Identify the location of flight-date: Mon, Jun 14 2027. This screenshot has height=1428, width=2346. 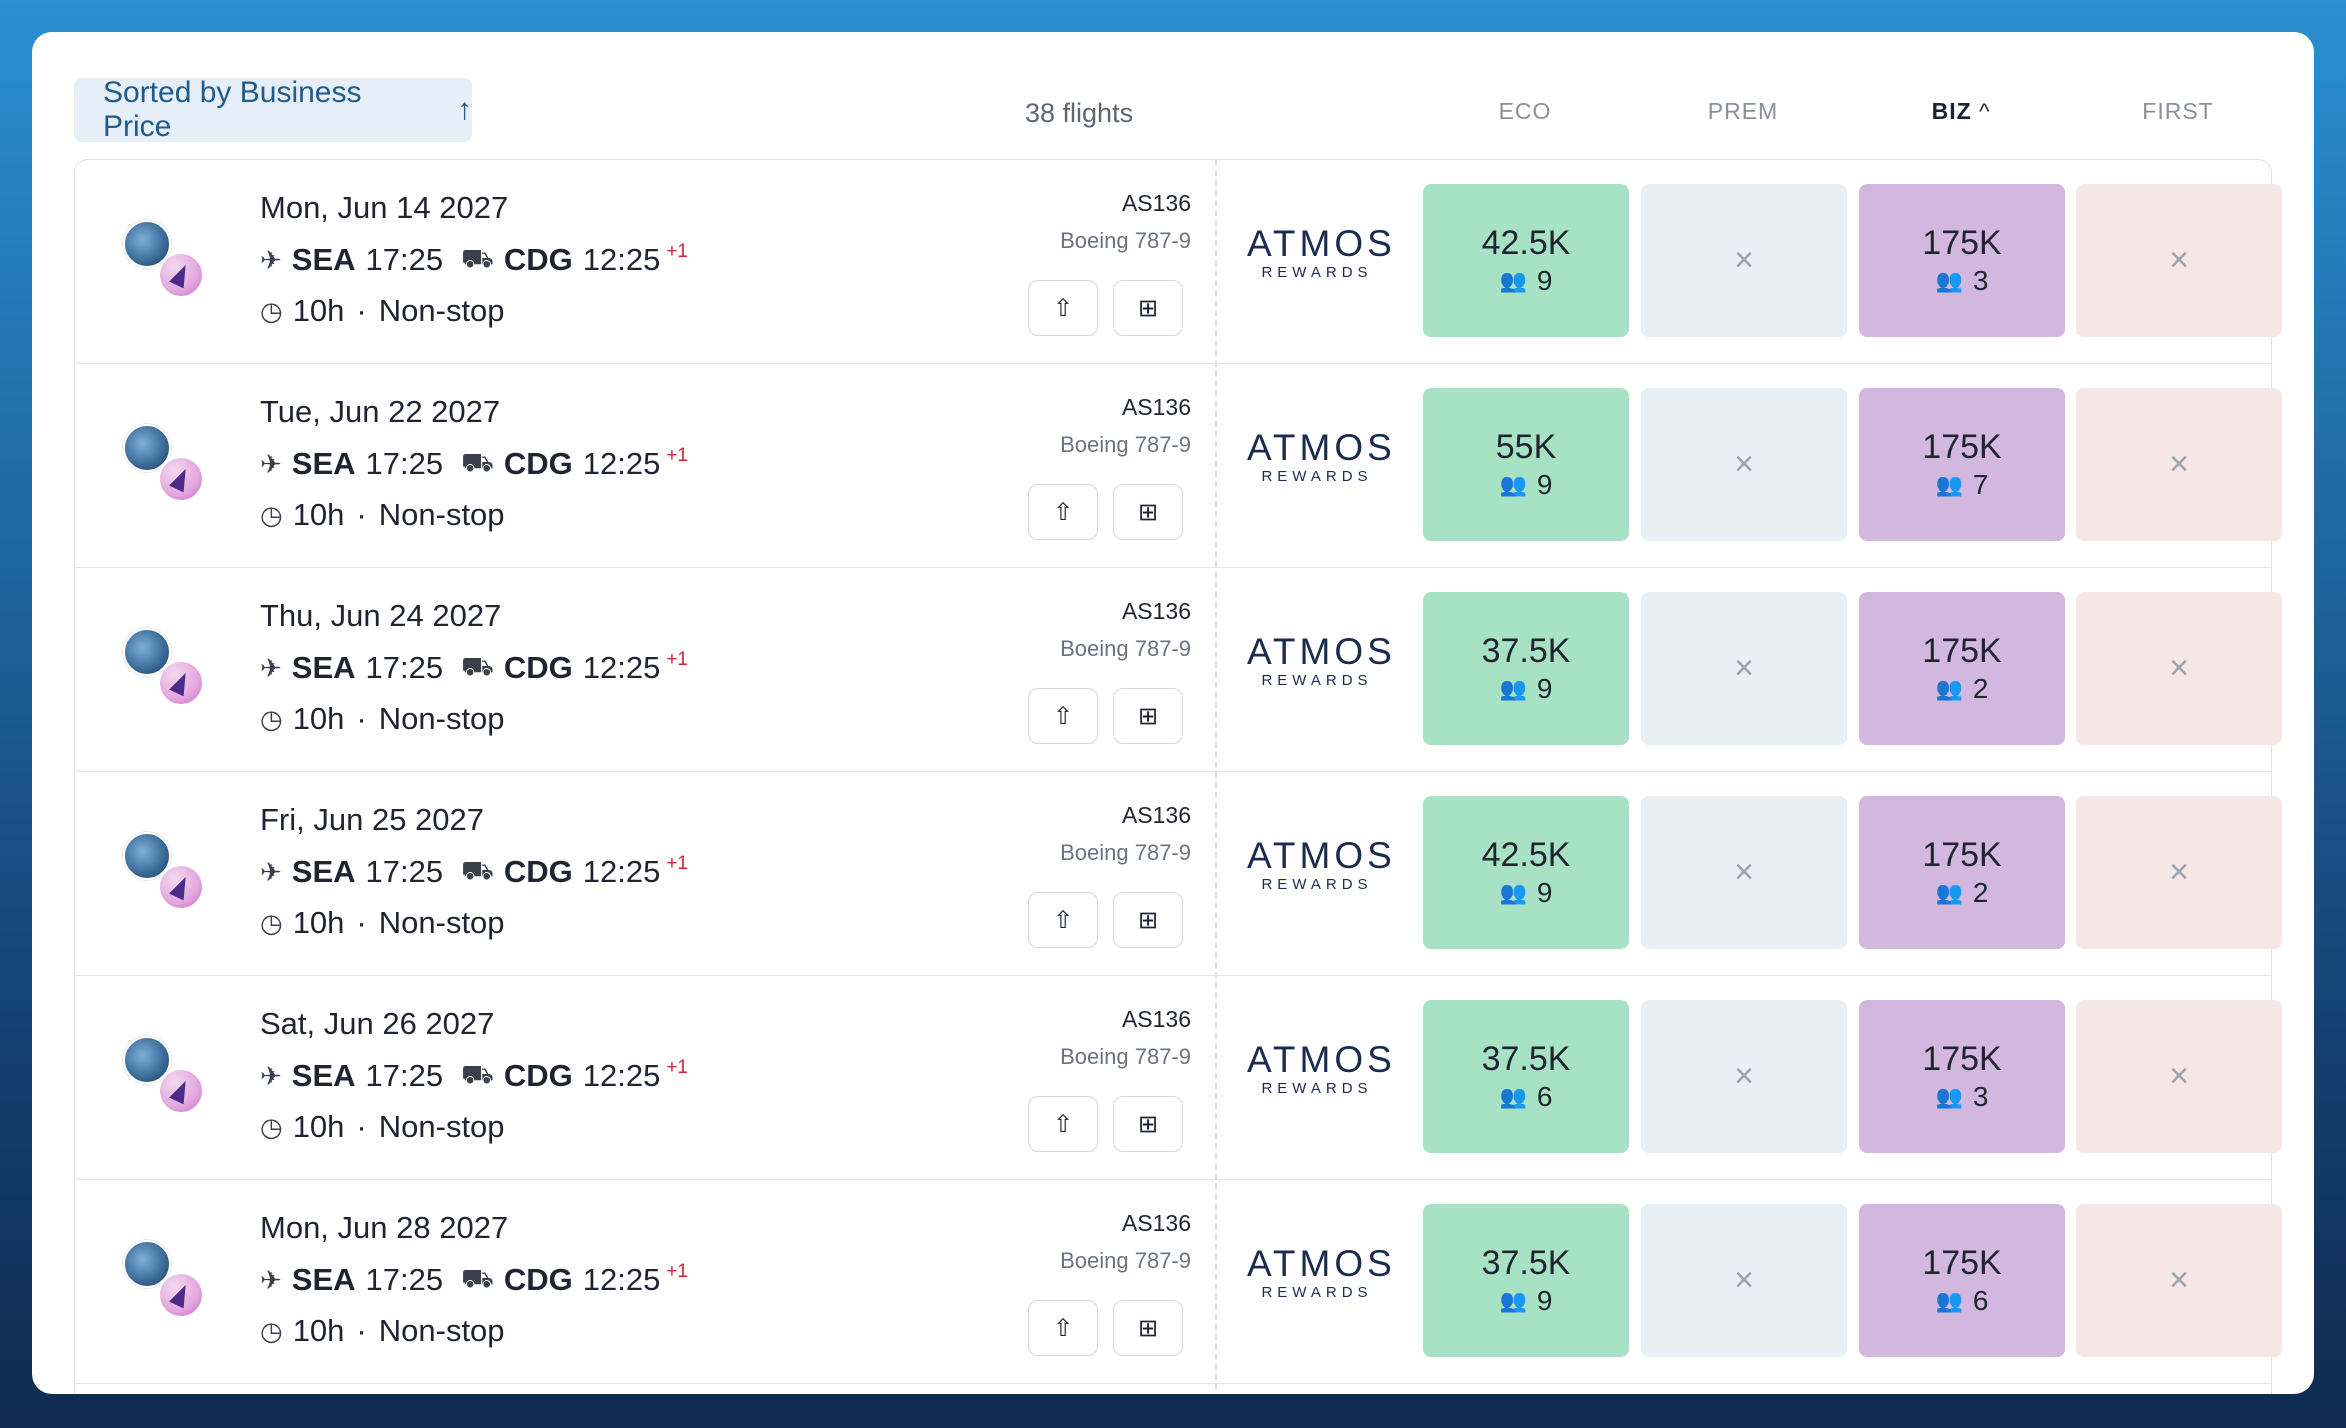
(384, 207).